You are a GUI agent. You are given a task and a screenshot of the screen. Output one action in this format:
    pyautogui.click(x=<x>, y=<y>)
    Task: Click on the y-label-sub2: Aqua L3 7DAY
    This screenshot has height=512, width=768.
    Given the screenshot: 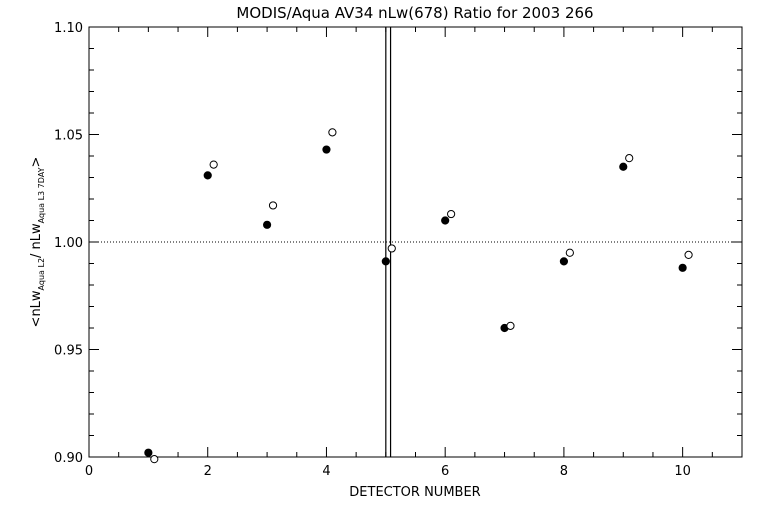 What is the action you would take?
    pyautogui.click(x=41, y=195)
    